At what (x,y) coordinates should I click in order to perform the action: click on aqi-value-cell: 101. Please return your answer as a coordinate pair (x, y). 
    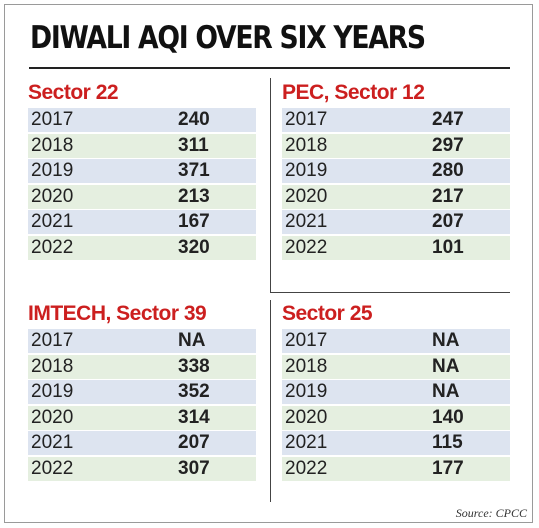
    Looking at the image, I should click on (448, 247).